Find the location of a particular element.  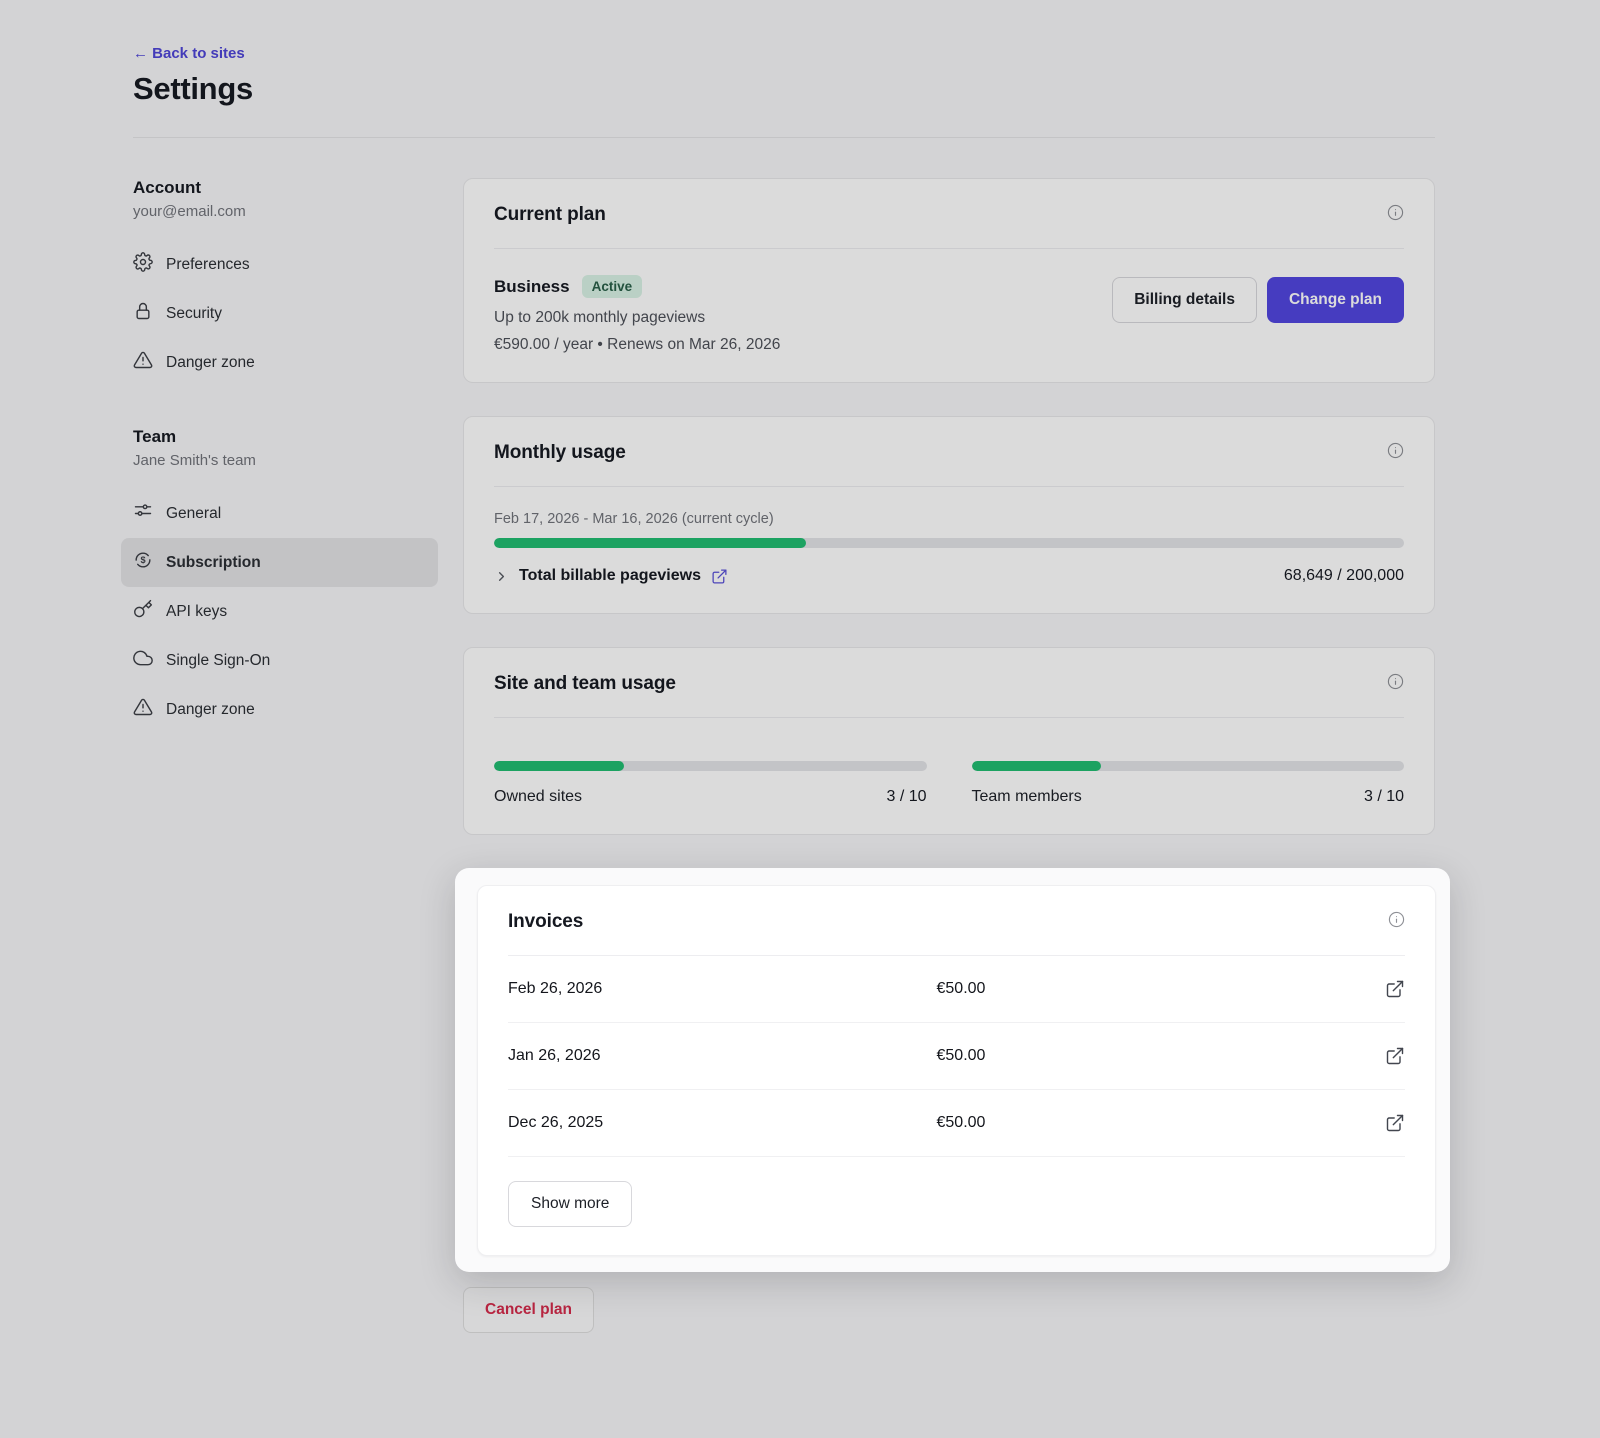

sidebar-item-general: General is located at coordinates (279, 513).